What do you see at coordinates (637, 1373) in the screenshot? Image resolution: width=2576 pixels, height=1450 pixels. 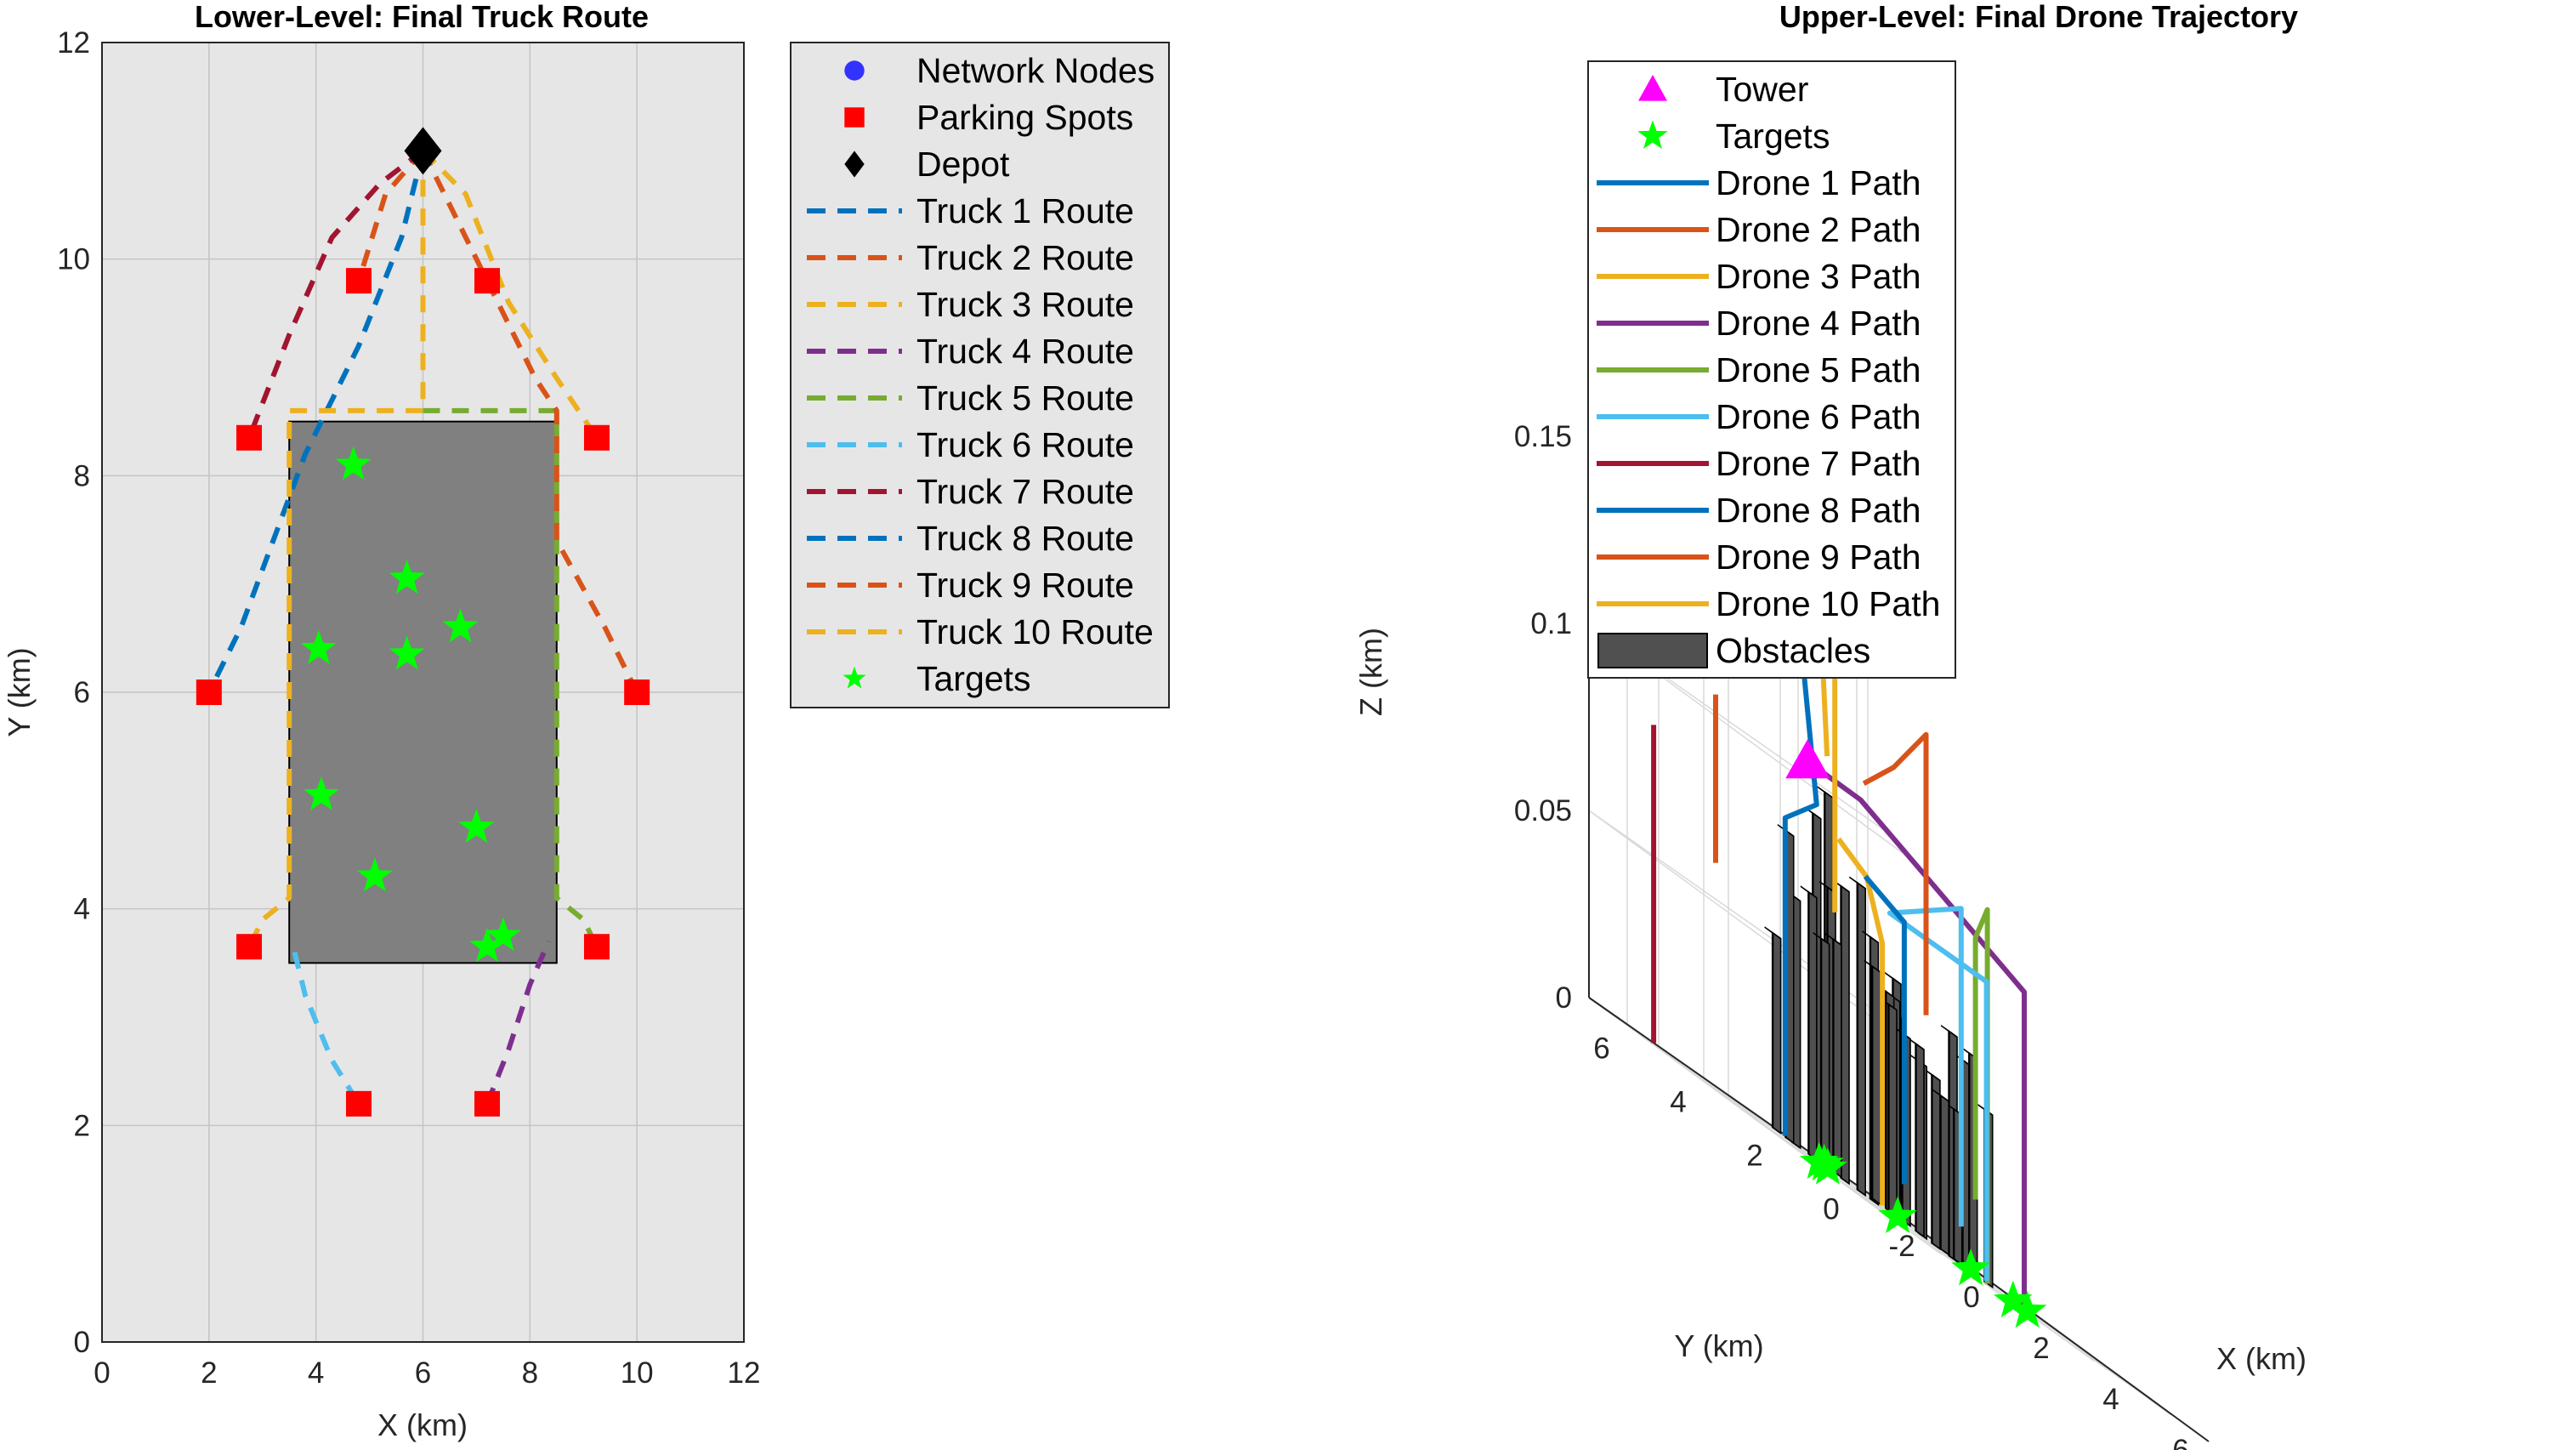 I see `truck-x-tick-label: 10` at bounding box center [637, 1373].